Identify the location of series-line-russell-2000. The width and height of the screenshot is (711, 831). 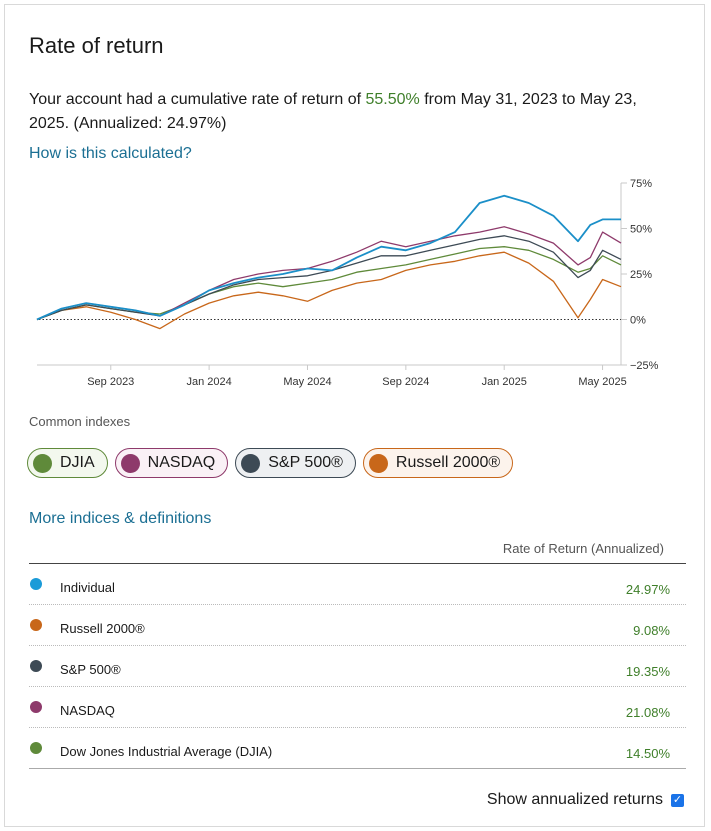
(329, 290).